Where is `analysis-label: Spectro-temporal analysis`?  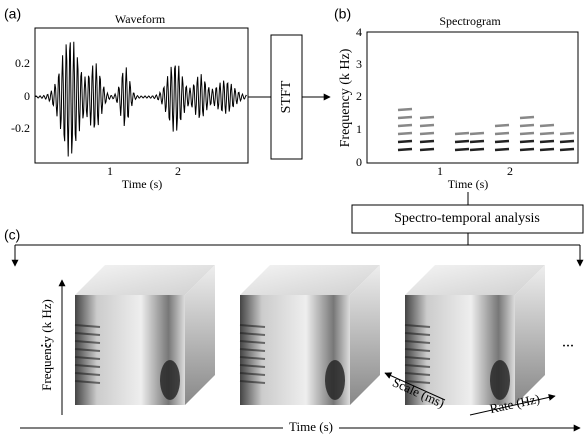
analysis-label: Spectro-temporal analysis is located at coordinates (467, 218).